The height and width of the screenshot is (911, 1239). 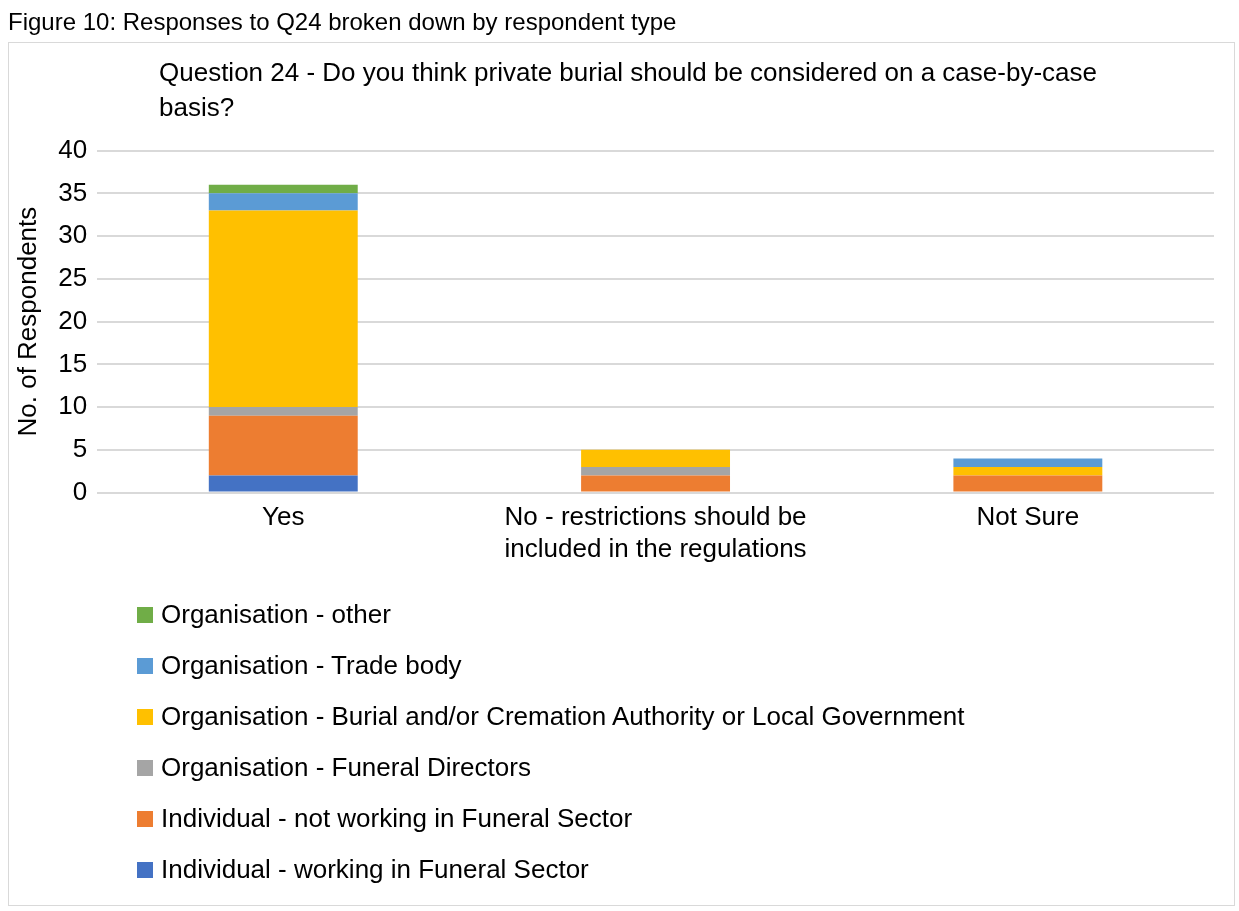 What do you see at coordinates (26, 321) in the screenshot?
I see `y-axis-title: No. of Respondents` at bounding box center [26, 321].